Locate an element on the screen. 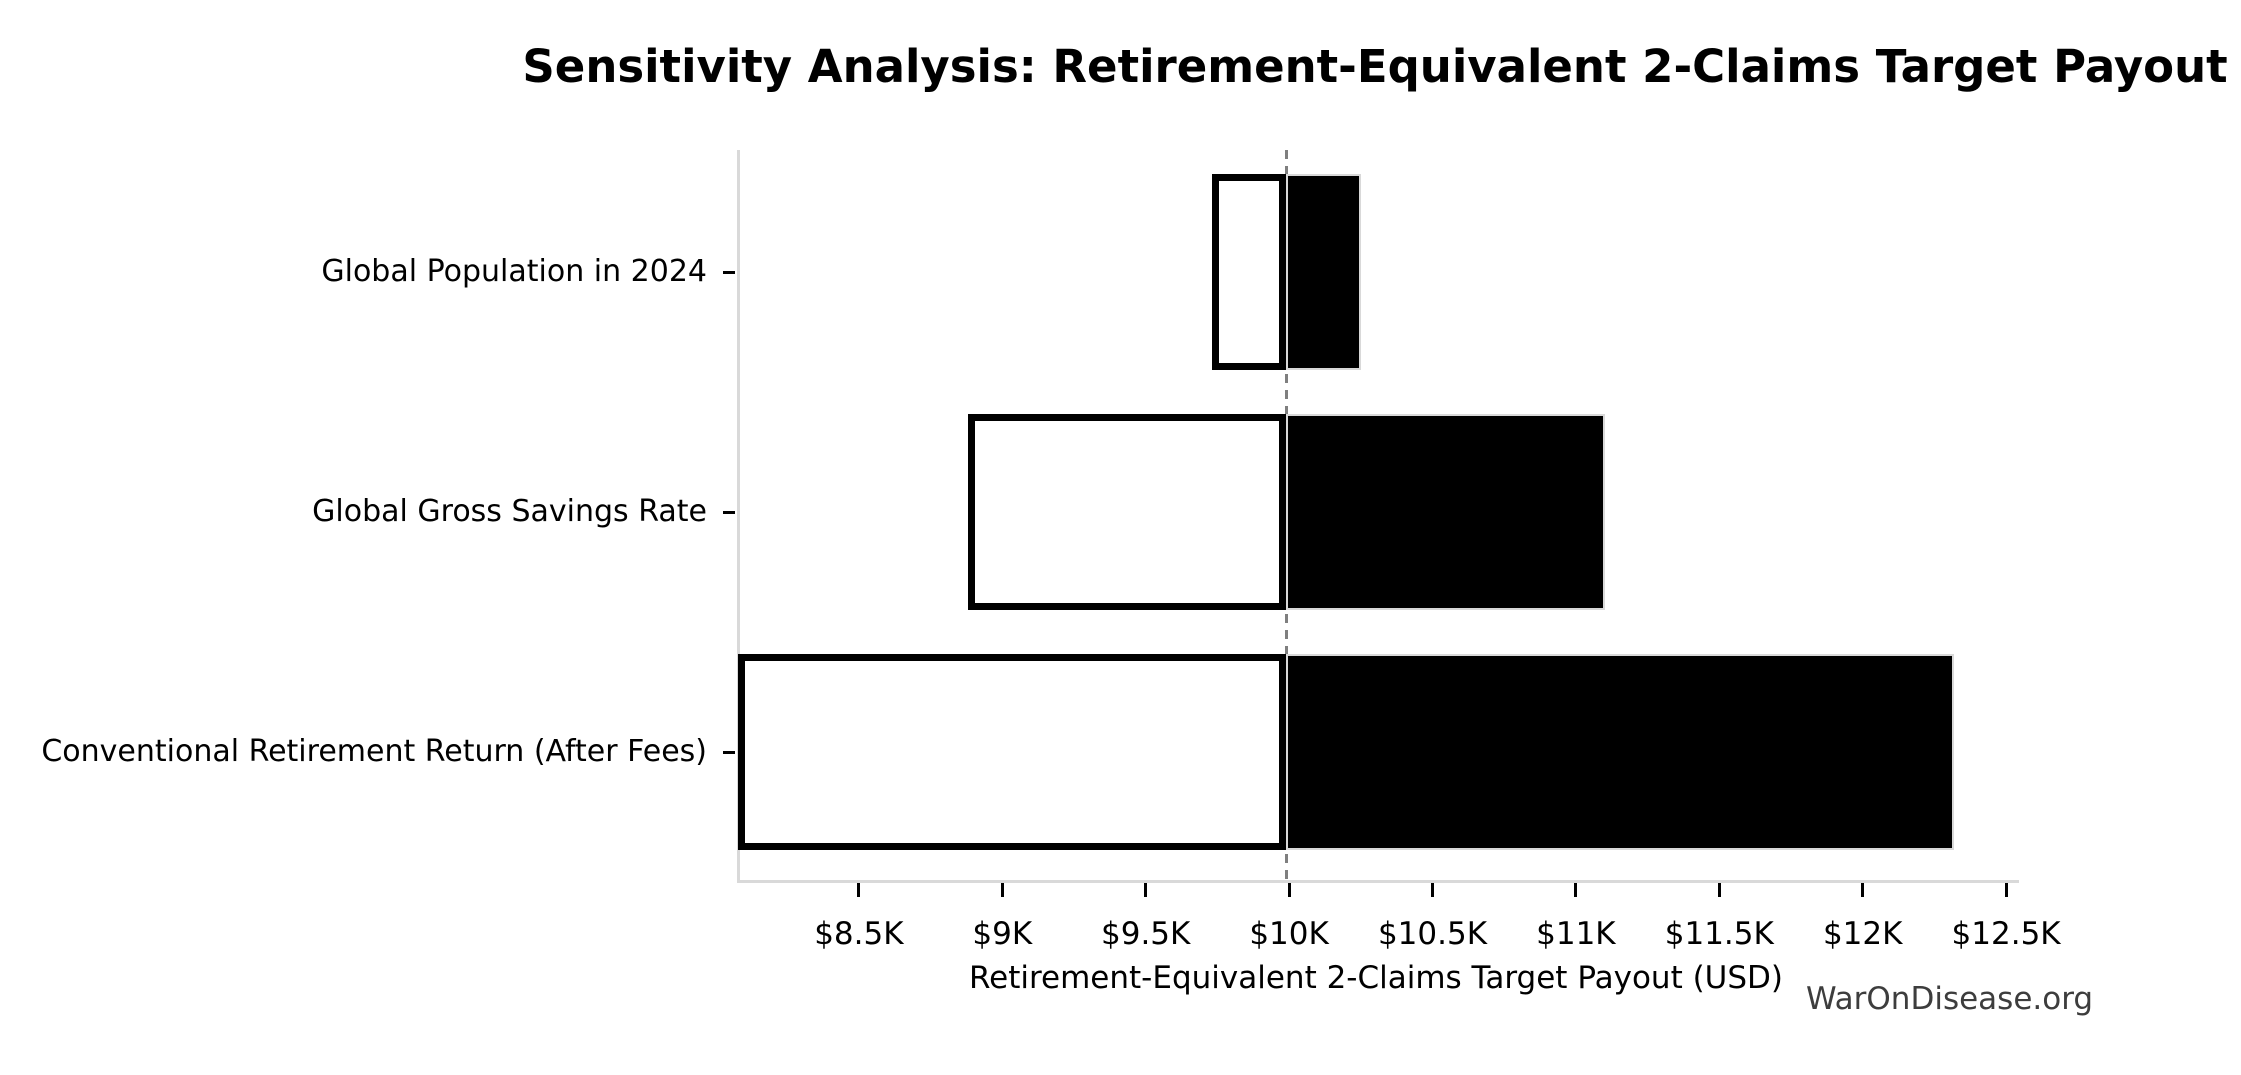 The image size is (2241, 1075). y-category-label-0: Global Population in 2024 is located at coordinates (514, 271).